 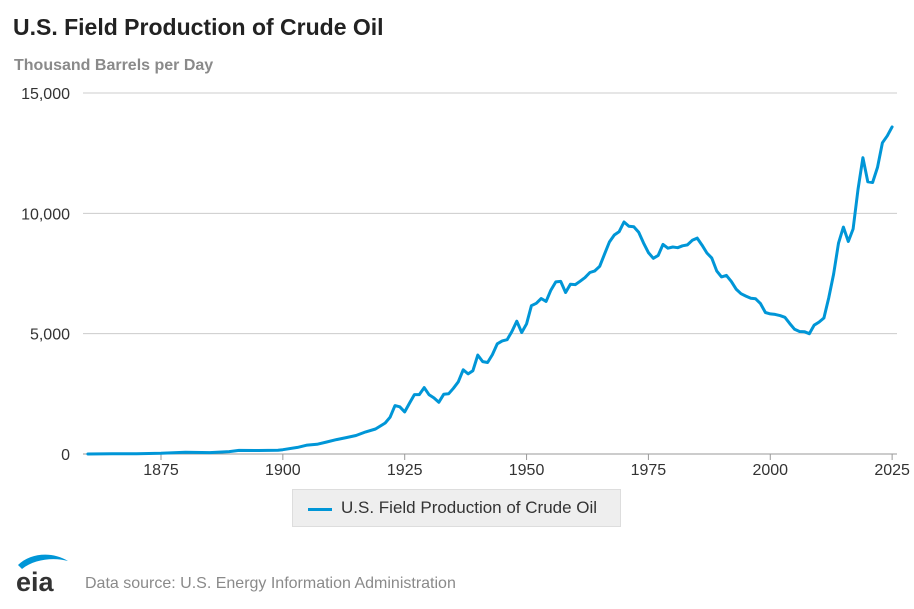 What do you see at coordinates (469, 507) in the screenshot?
I see `legend-label: U.S. Field Production of Crude Oil` at bounding box center [469, 507].